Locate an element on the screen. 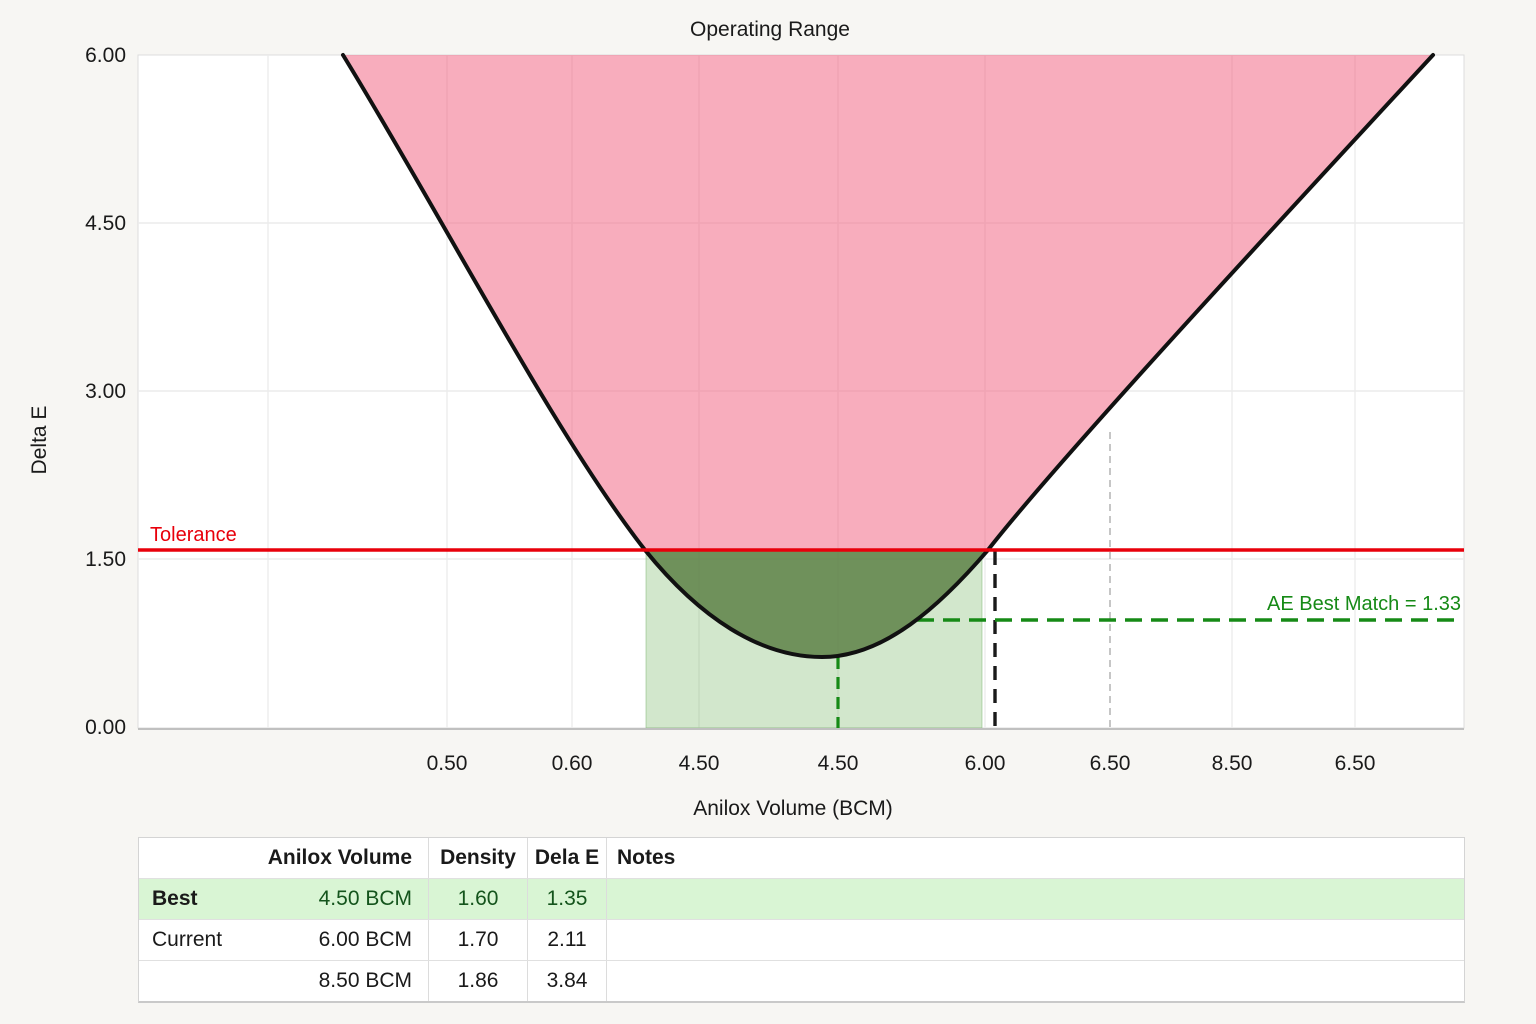  y-axis-title: Delta E is located at coordinates (39, 440).